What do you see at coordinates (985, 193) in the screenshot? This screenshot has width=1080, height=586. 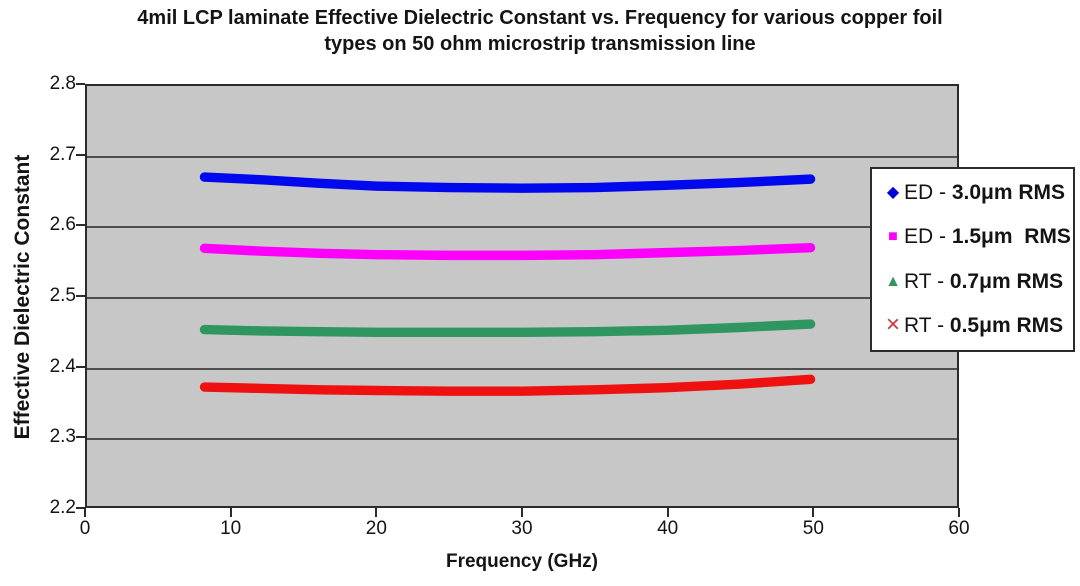 I see `legend-label: ED - 3.0μm RMS` at bounding box center [985, 193].